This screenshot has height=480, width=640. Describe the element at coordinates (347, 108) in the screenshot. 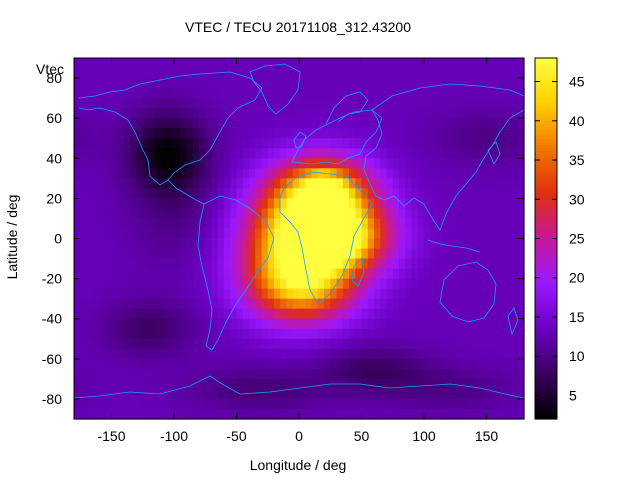

I see `coastline-scandinavia` at that location.